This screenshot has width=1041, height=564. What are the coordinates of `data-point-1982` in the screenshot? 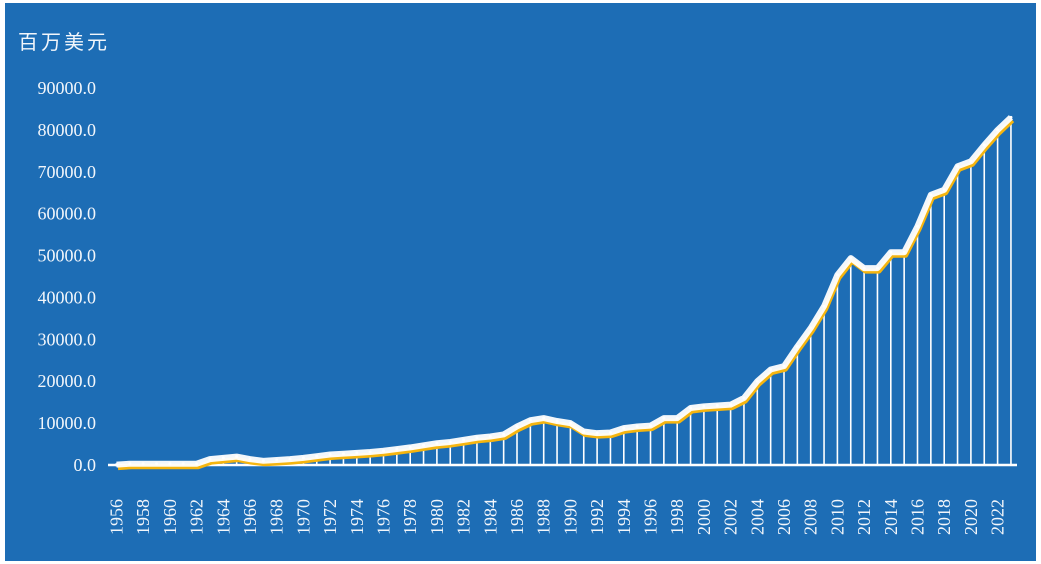 It's located at (464, 440).